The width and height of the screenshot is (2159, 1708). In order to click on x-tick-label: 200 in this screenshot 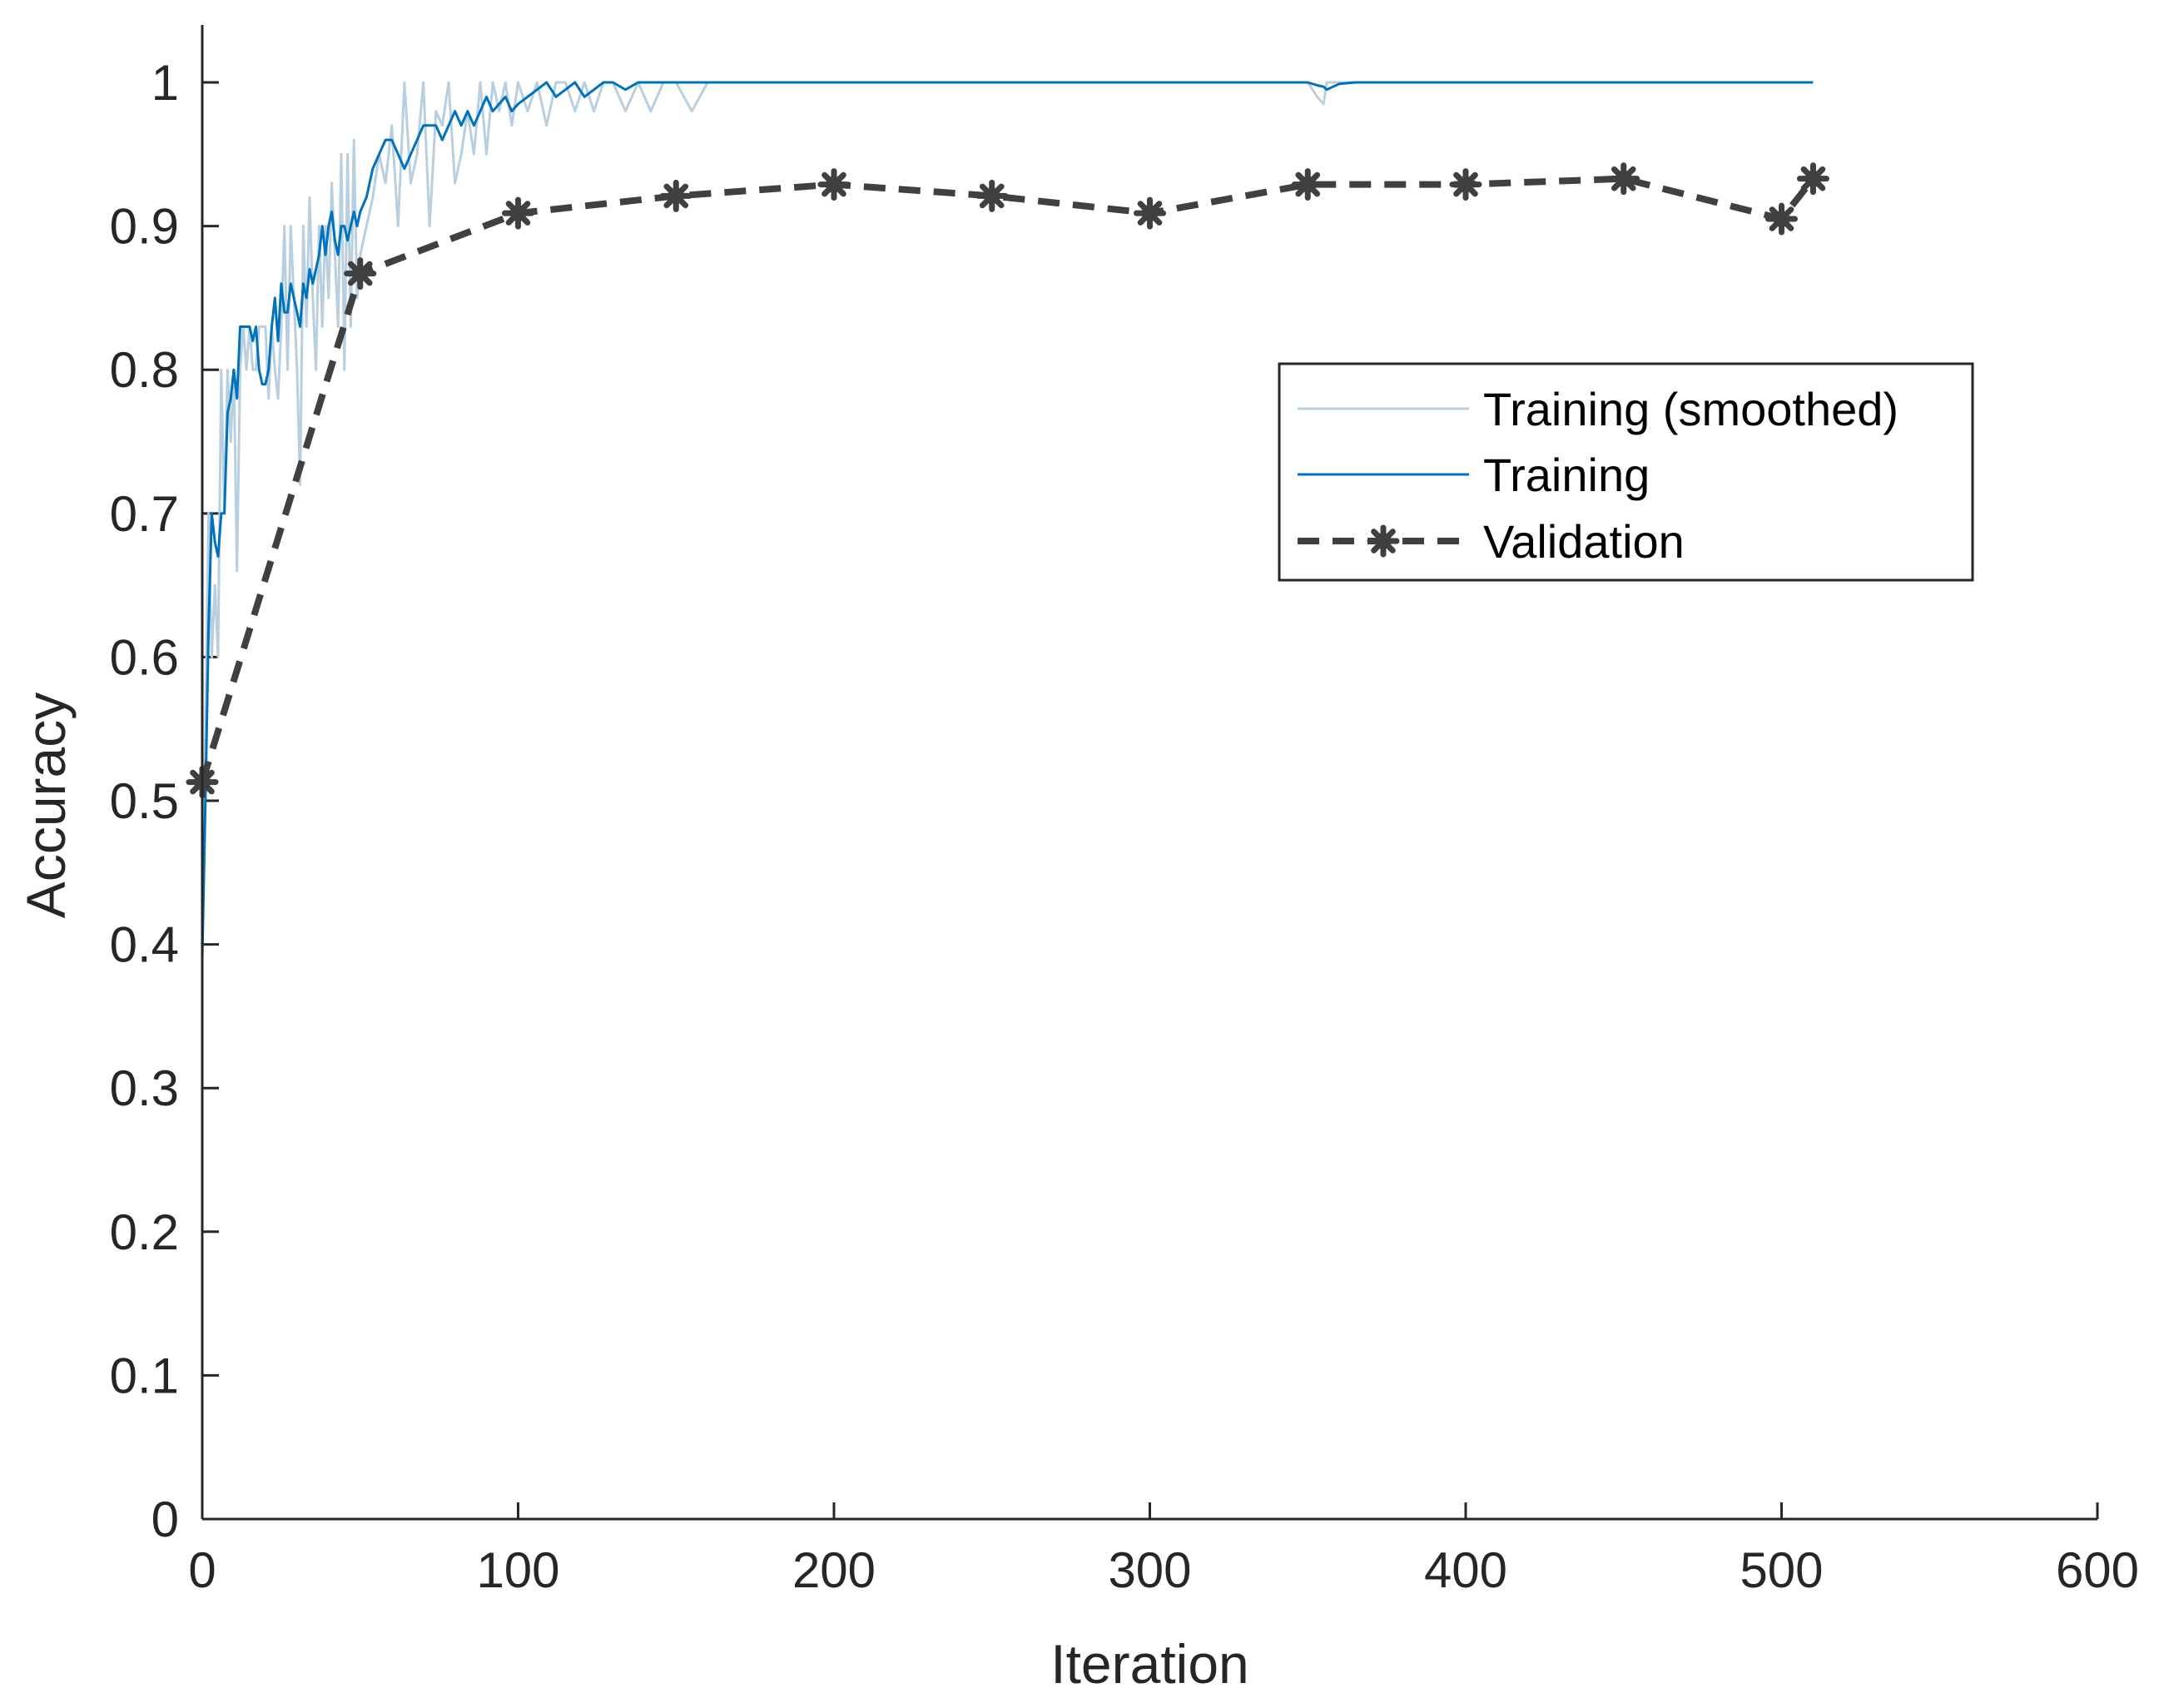, I will do `click(834, 1570)`.